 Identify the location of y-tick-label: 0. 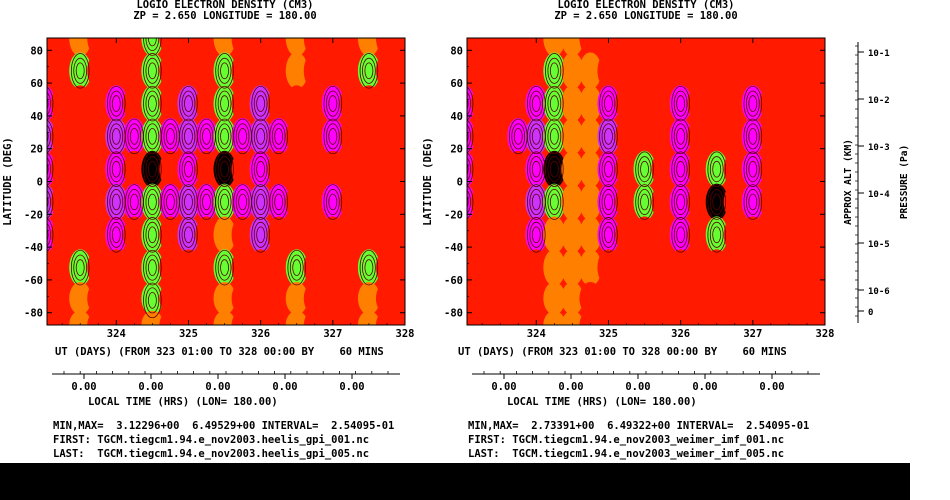
(40, 183).